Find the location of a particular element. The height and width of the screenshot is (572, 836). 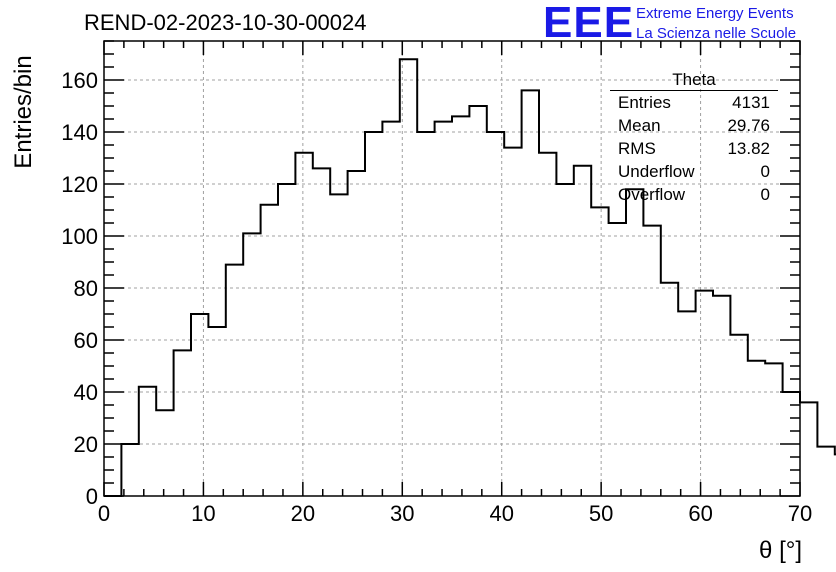

x-axis-label: θ [°] is located at coordinates (780, 550).